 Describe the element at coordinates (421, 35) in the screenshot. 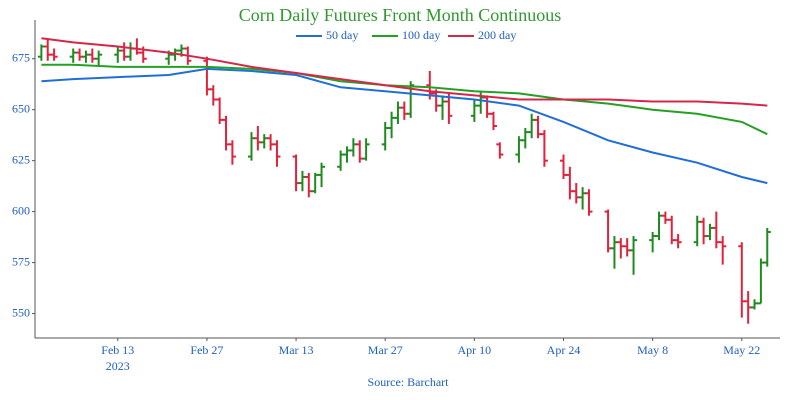

I see `legend-label: 100 day` at that location.